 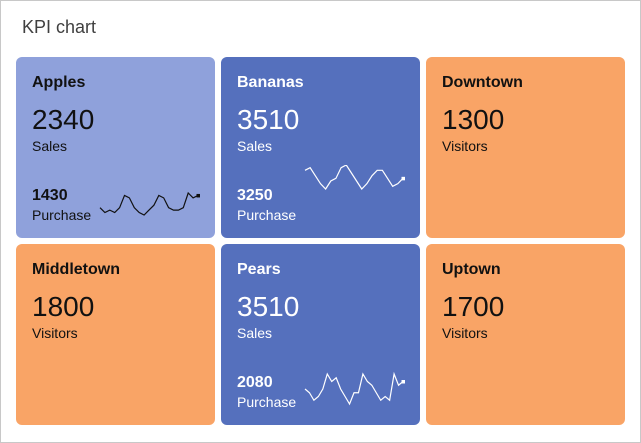 I want to click on kpi-tile-pears: Pears 3510 Sales 2080 Purchase, so click(x=320, y=334).